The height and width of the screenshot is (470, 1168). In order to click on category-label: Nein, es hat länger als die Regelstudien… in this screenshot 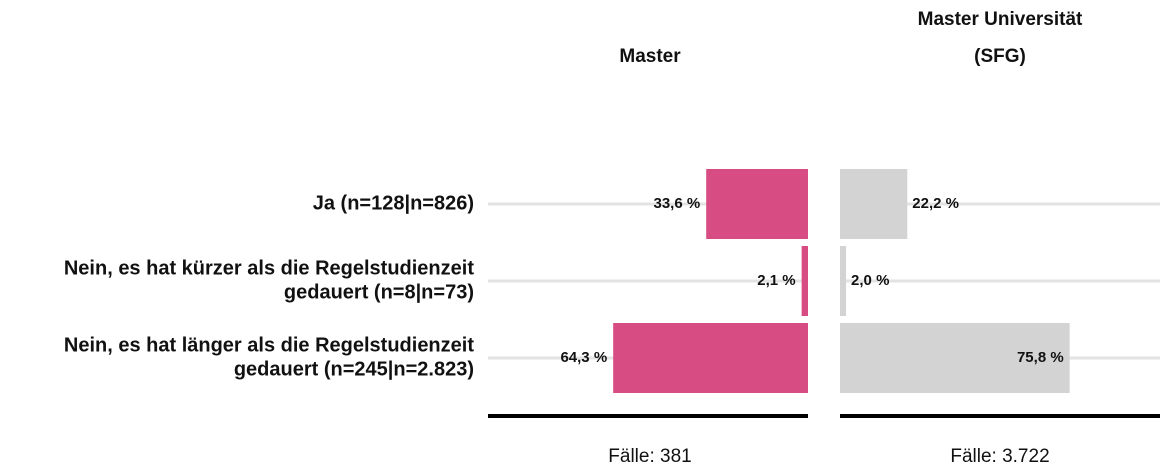, I will do `click(269, 345)`.